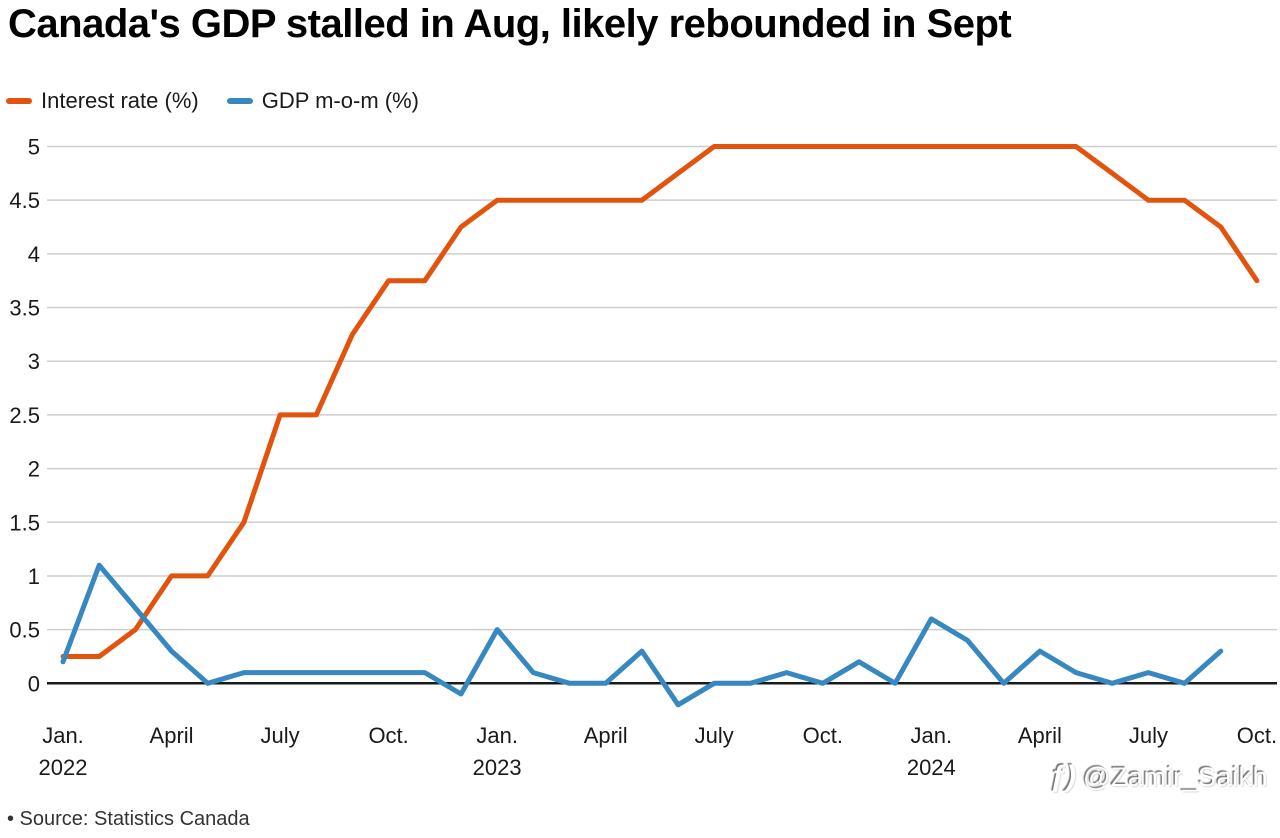 The height and width of the screenshot is (838, 1280). I want to click on watermark-handle: @Zamir_Saikh, so click(1175, 776).